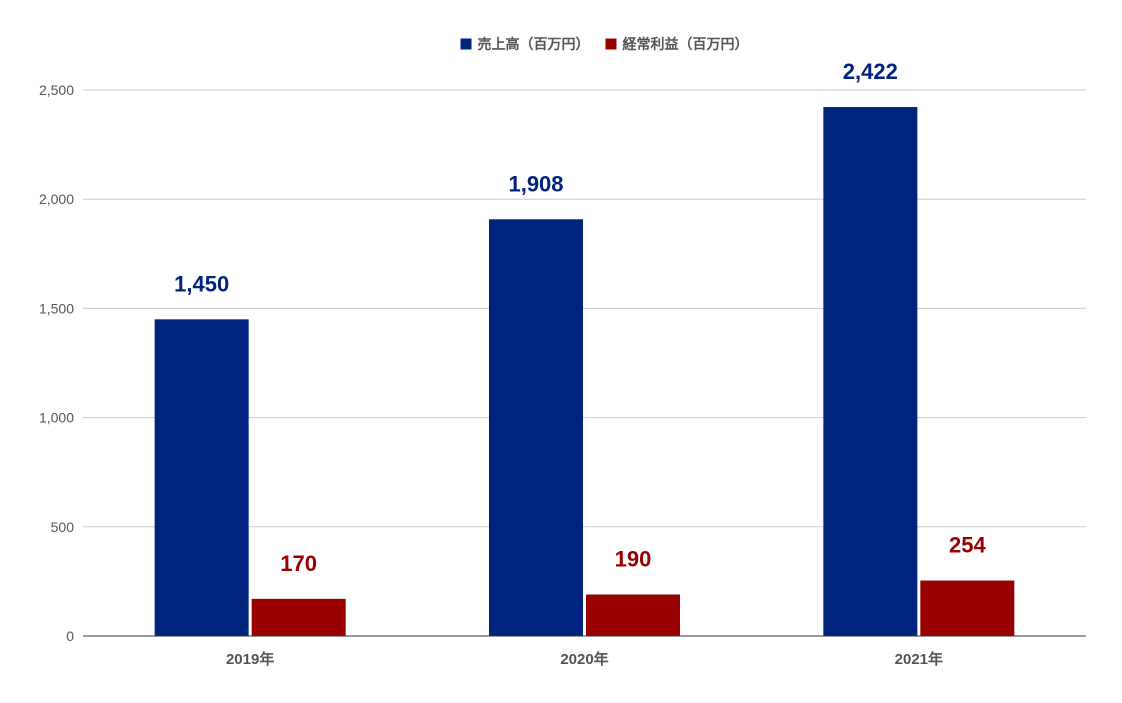 The width and height of the screenshot is (1122, 703). What do you see at coordinates (201, 283) in the screenshot?
I see `data-label-sales: 1,450` at bounding box center [201, 283].